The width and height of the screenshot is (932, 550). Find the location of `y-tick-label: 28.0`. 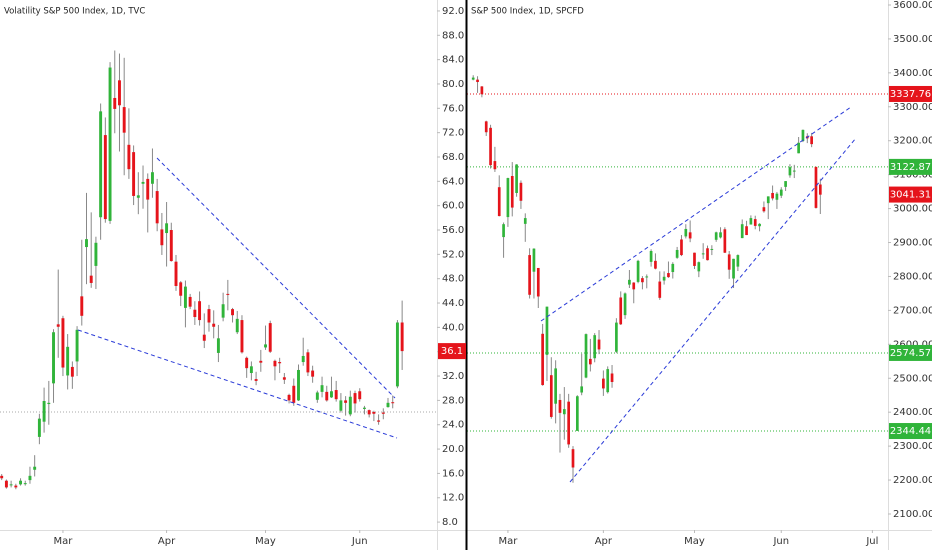

y-tick-label: 28.0 is located at coordinates (453, 400).